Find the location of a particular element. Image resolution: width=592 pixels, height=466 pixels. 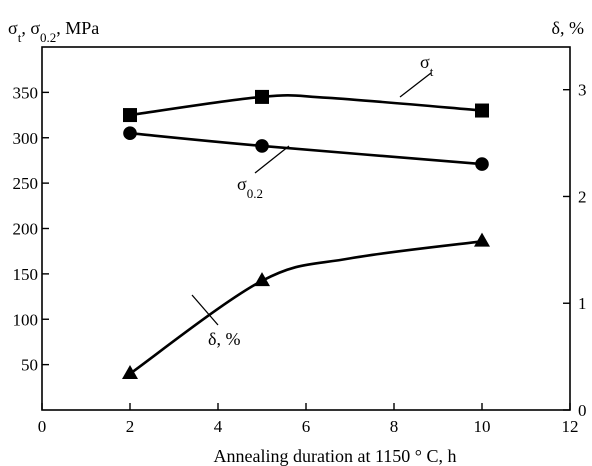

x-tick-label: 6 is located at coordinates (306, 426).